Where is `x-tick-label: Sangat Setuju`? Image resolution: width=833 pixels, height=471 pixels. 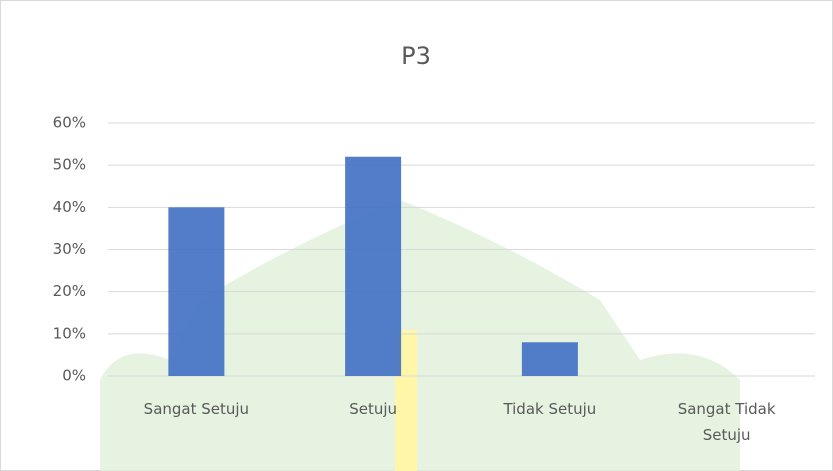
x-tick-label: Sangat Setuju is located at coordinates (196, 409).